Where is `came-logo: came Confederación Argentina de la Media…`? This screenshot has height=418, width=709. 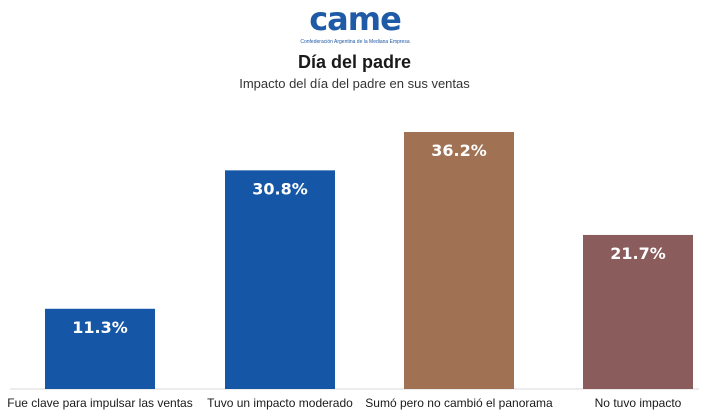 came-logo: came Confederación Argentina de la Media… is located at coordinates (354, 22).